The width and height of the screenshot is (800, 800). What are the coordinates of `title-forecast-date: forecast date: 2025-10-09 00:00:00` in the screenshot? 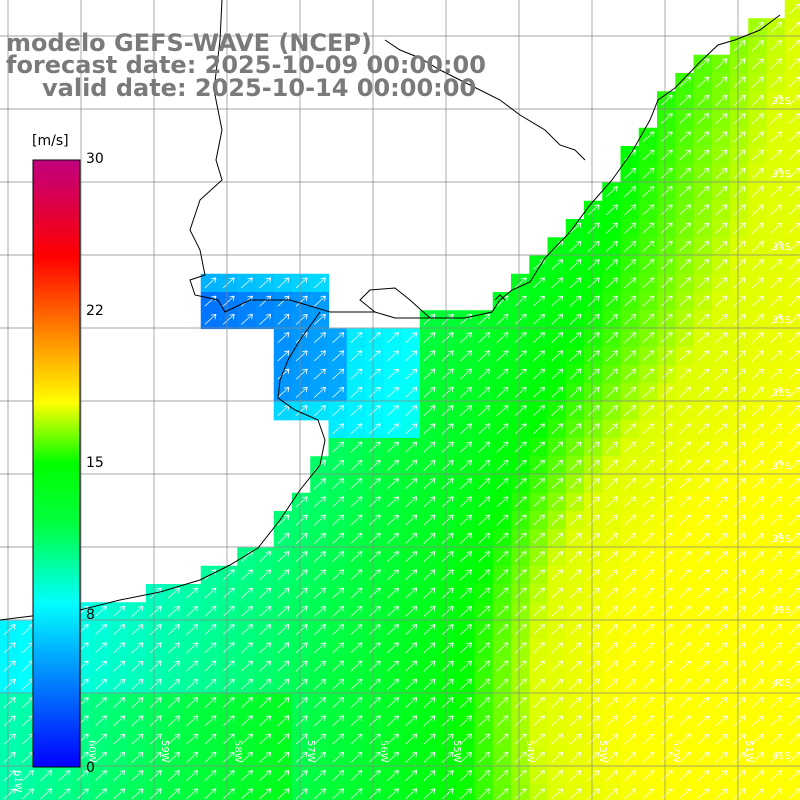 It's located at (246, 65).